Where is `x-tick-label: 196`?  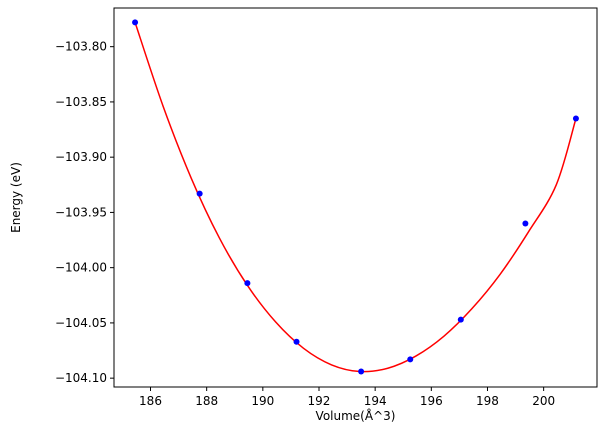
x-tick-label: 196 is located at coordinates (431, 401).